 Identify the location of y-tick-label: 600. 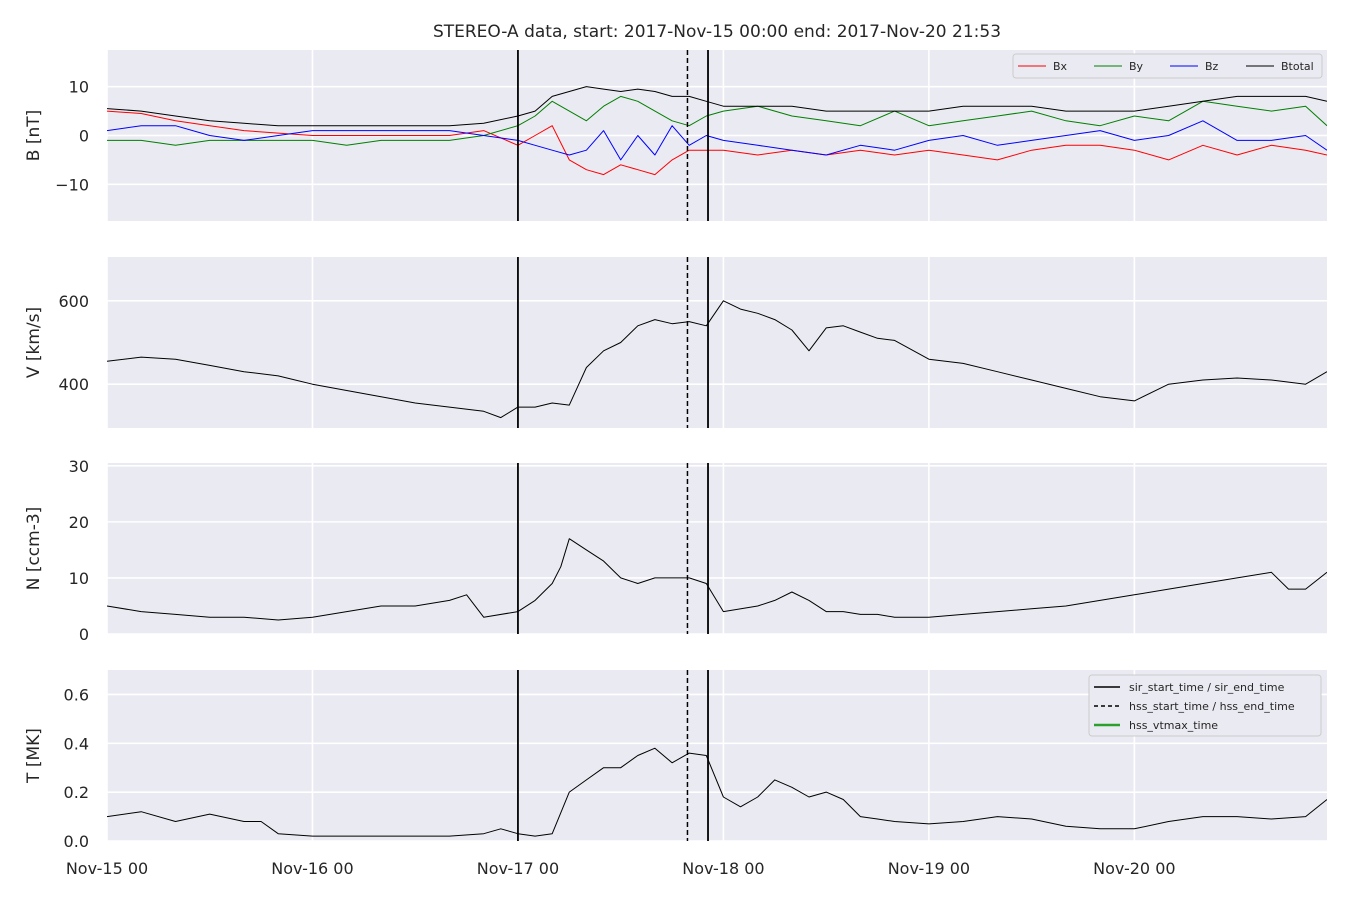
(73, 301).